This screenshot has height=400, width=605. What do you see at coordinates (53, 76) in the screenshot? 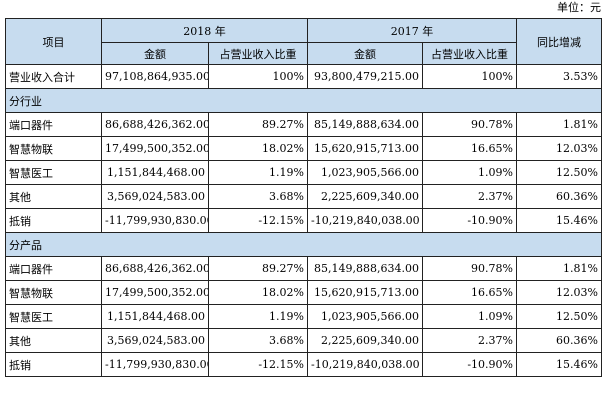
I see `total-label: 营业收入合计` at bounding box center [53, 76].